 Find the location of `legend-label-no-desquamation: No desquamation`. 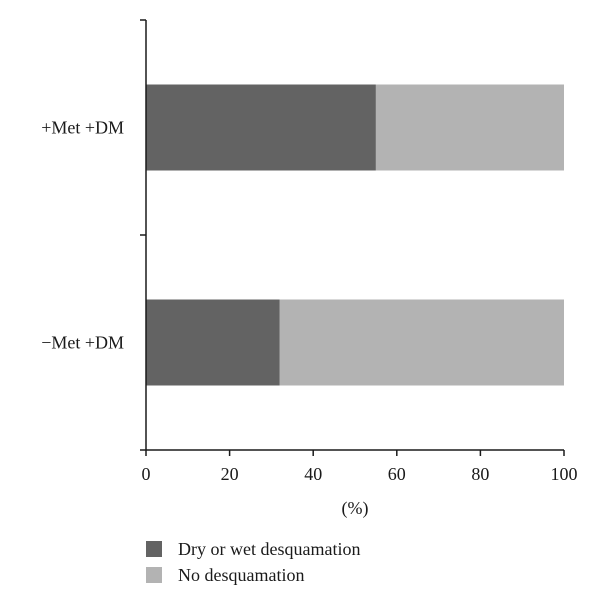

legend-label-no-desquamation: No desquamation is located at coordinates (241, 574).